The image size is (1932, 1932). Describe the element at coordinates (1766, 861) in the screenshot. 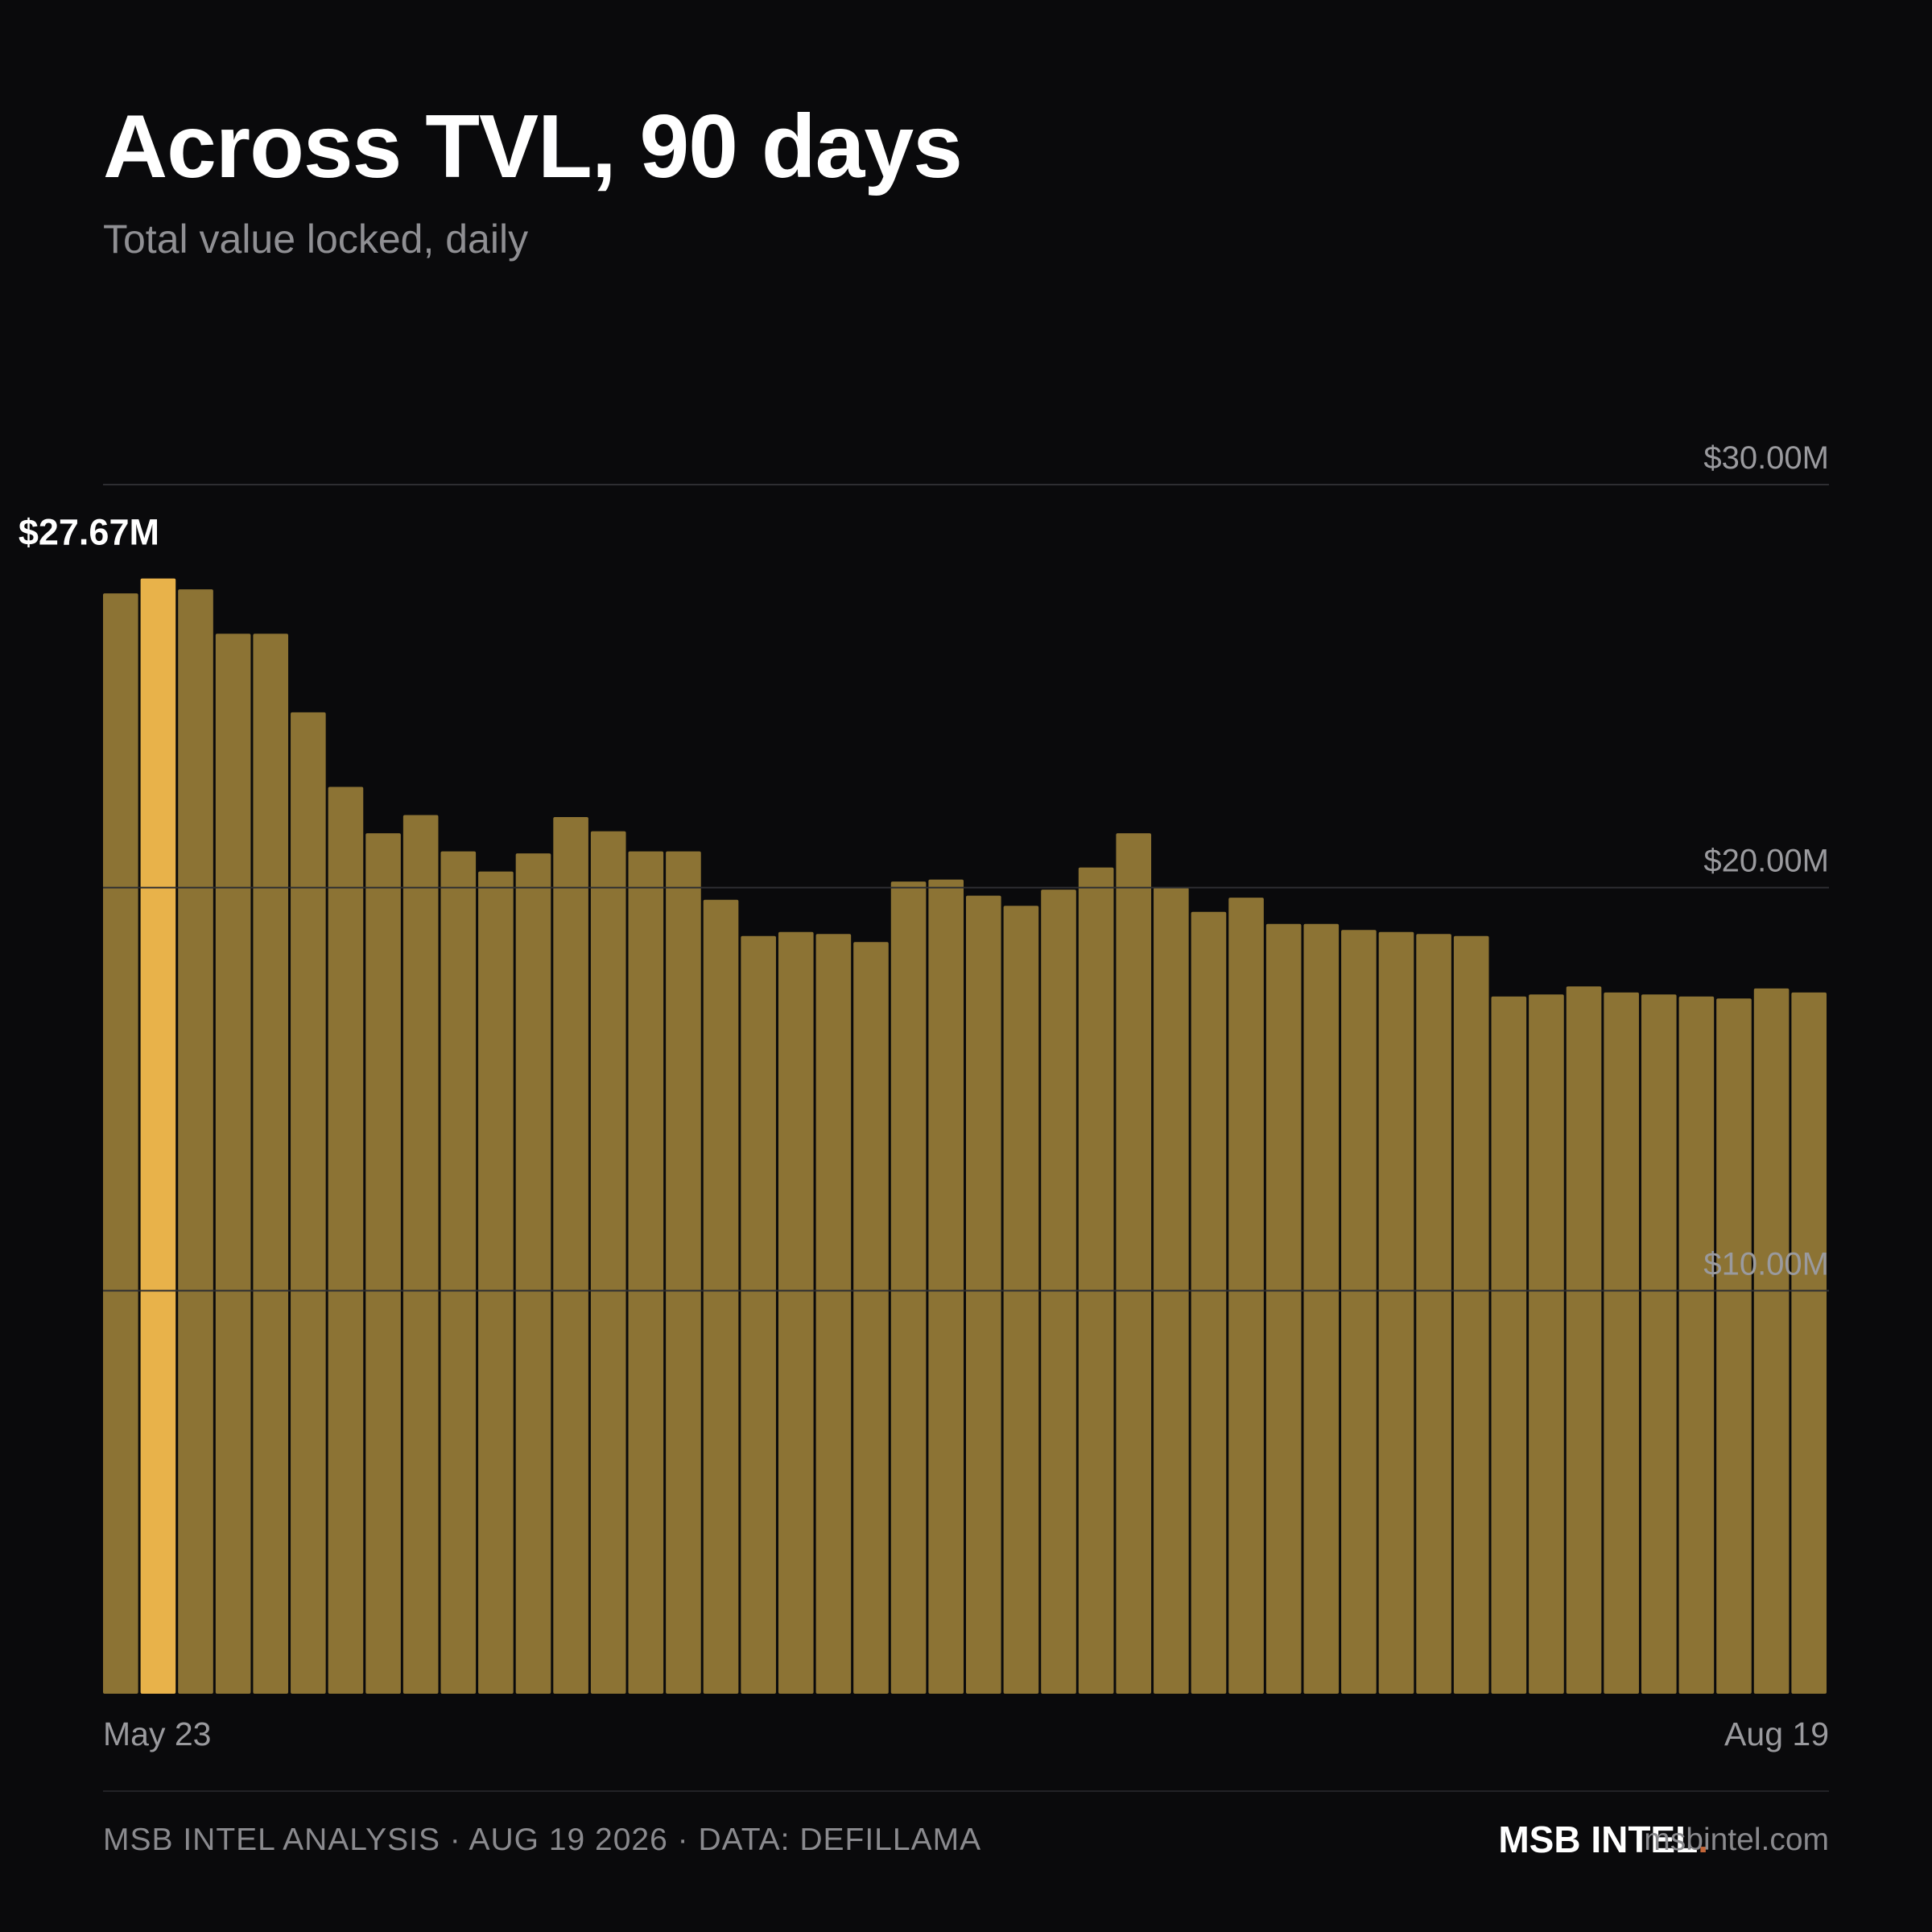

I see `y-tick-label: $20.00M` at that location.